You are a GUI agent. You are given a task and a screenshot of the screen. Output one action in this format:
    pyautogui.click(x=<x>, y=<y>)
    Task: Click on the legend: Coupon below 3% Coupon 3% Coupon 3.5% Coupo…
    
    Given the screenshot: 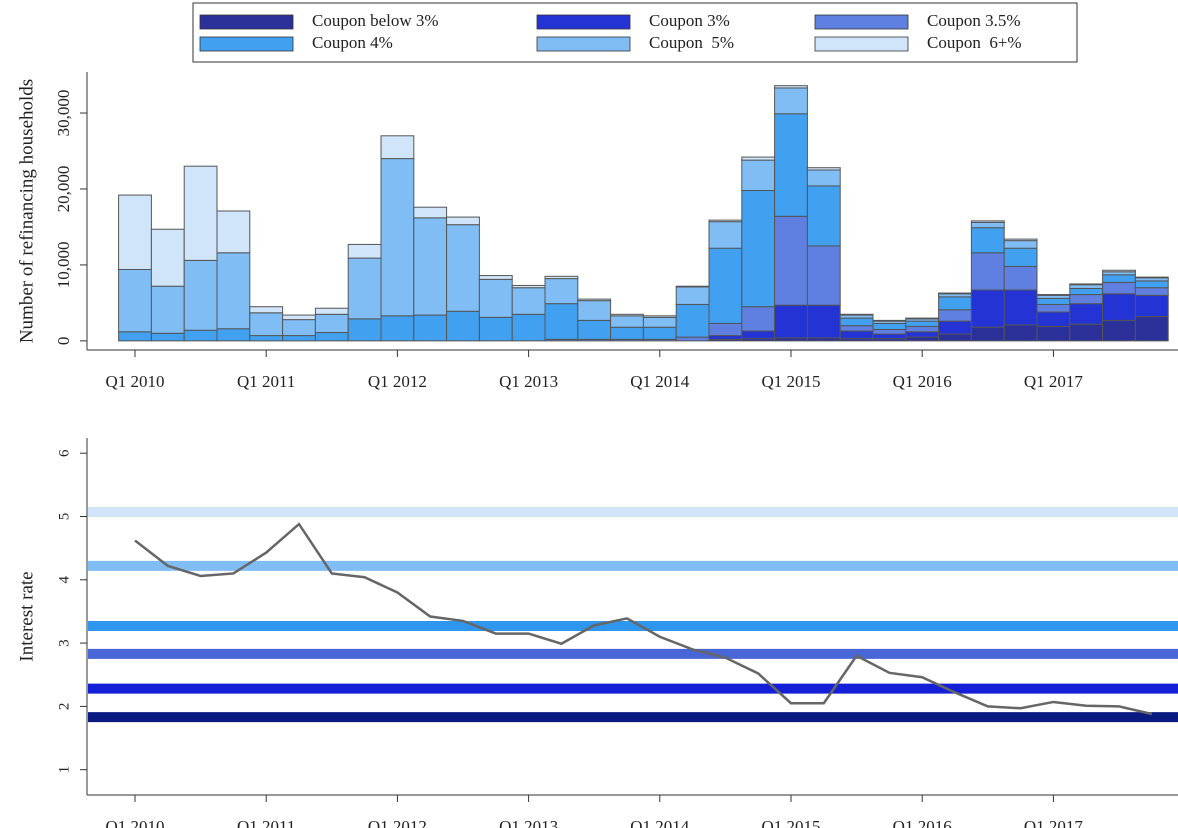 What is the action you would take?
    pyautogui.click(x=635, y=32)
    